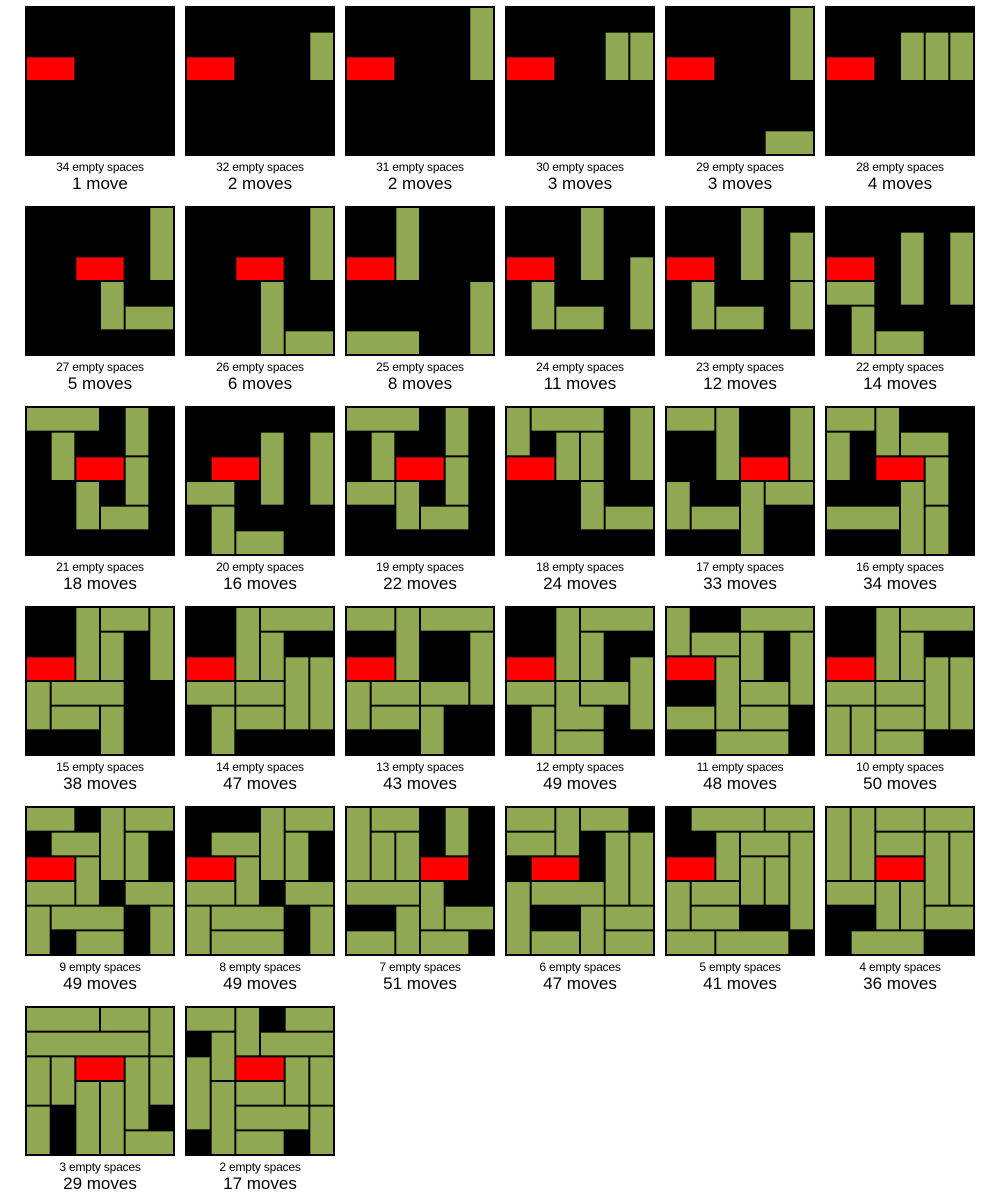 This screenshot has width=1000, height=1200. Describe the element at coordinates (580, 100) in the screenshot. I see `puzzle-card: 30 empty spaces 3 moves` at that location.